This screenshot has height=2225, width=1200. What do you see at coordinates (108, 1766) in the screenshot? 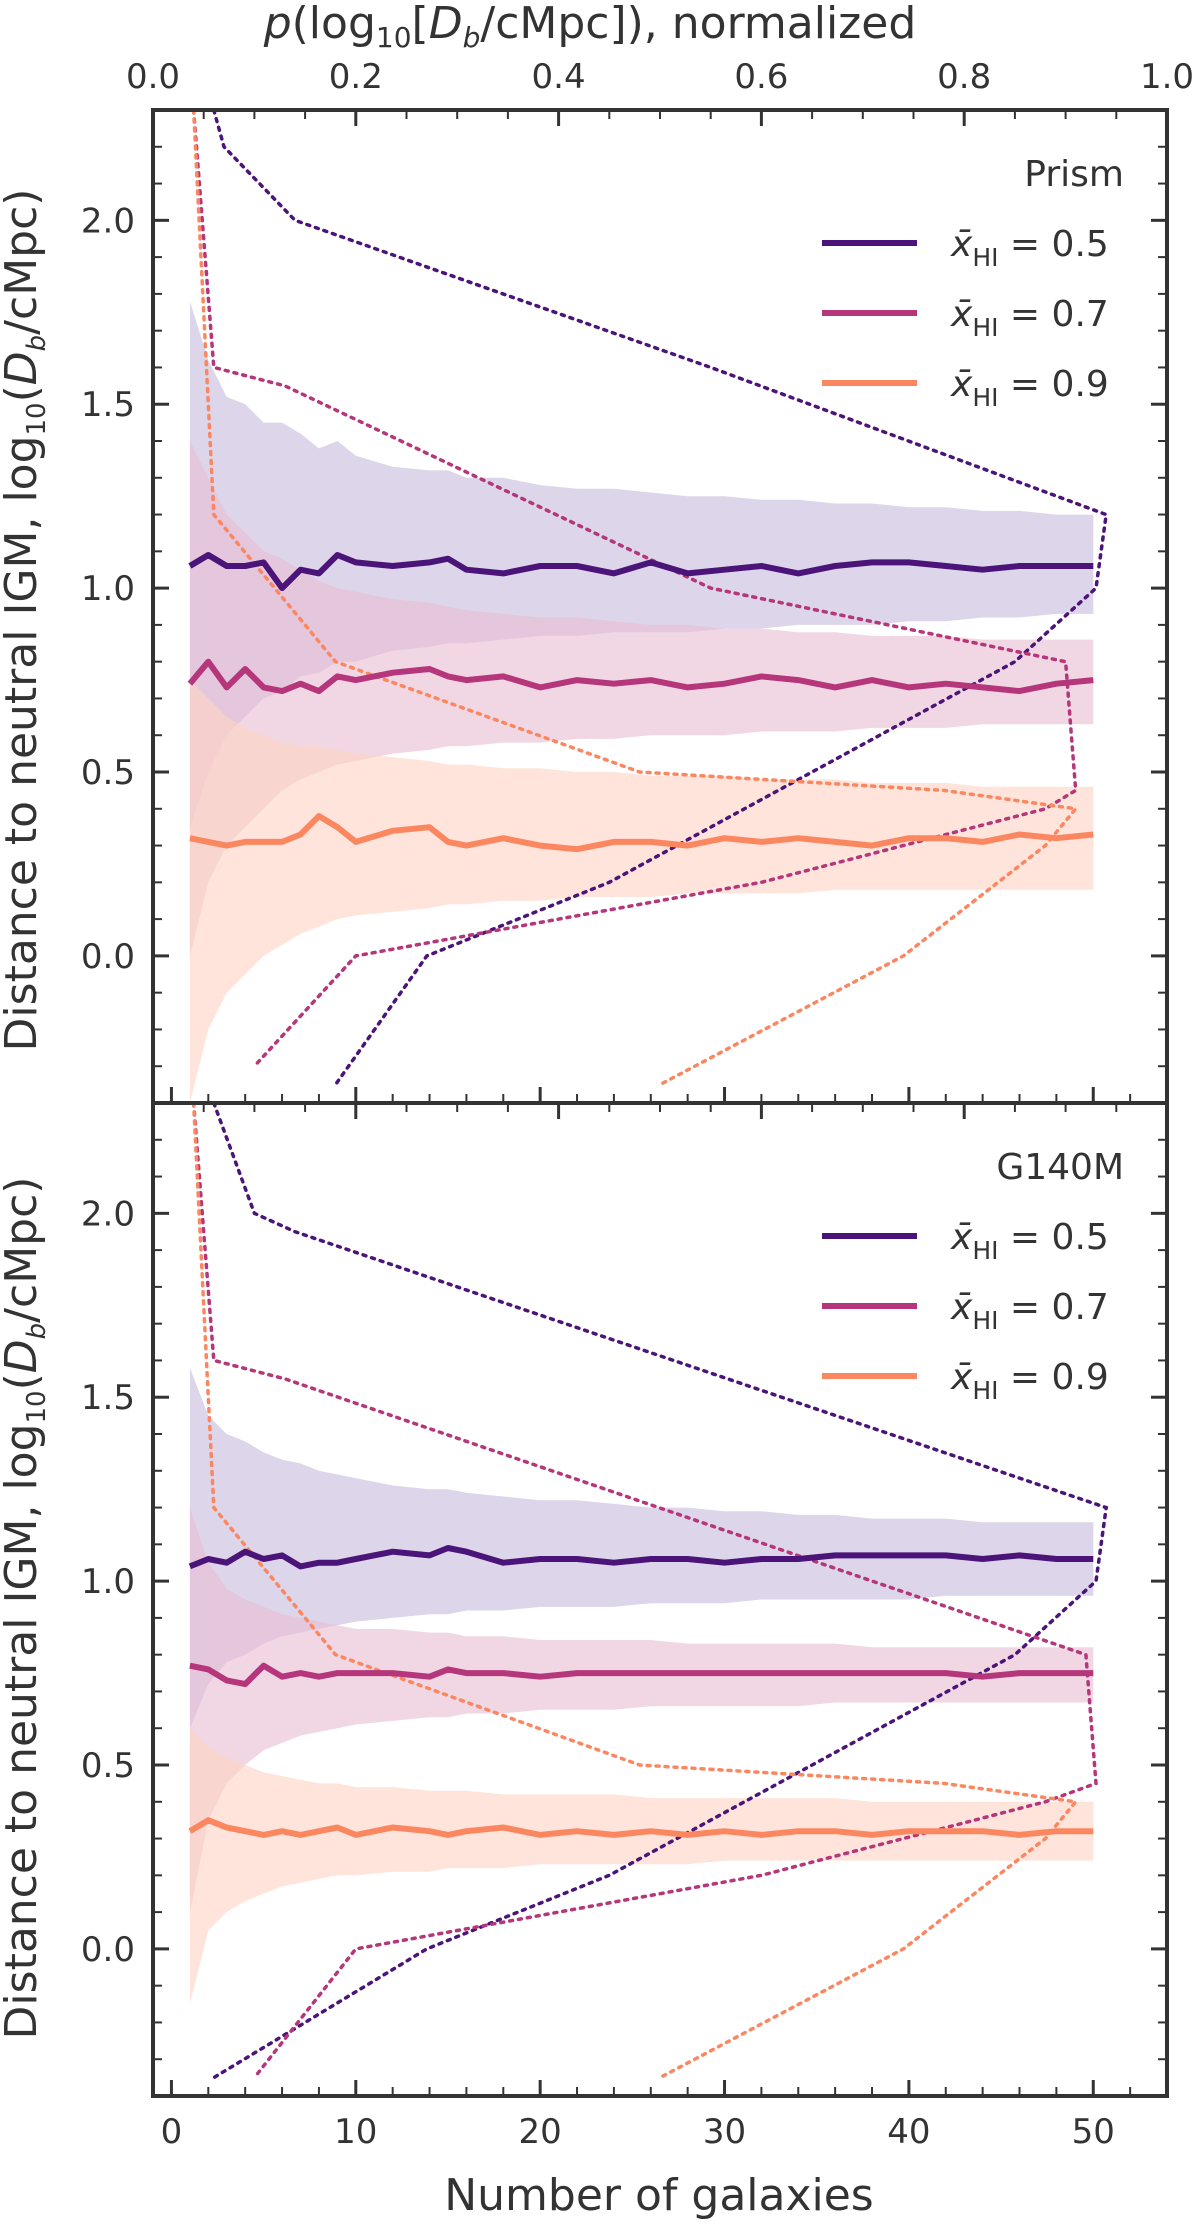
I see `y-tick-label-g140m: 0.5` at bounding box center [108, 1766].